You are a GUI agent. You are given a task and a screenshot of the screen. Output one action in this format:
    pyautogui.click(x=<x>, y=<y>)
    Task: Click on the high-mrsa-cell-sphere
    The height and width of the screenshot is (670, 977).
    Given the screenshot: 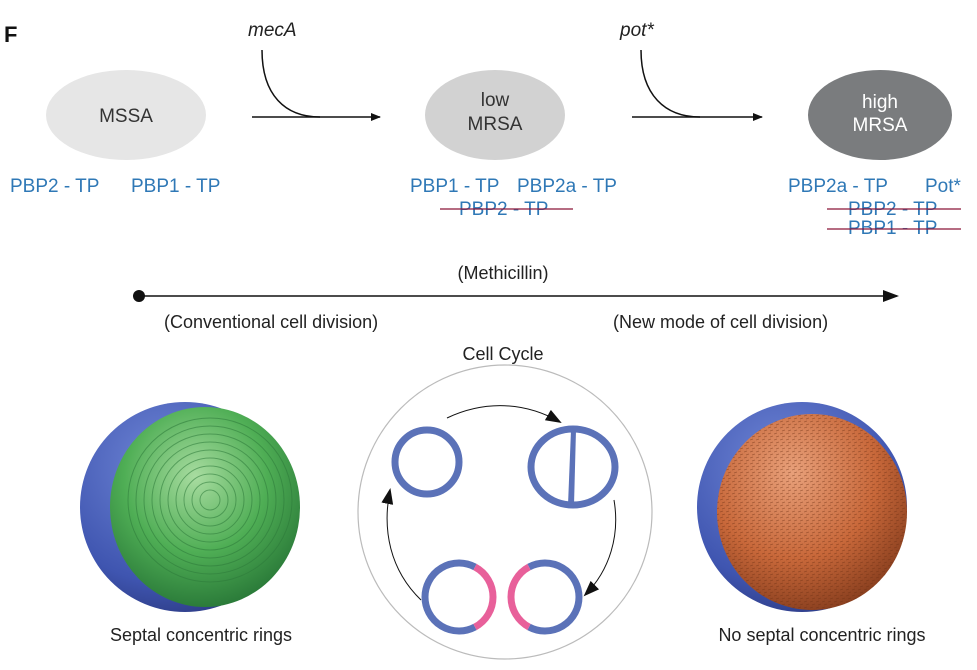 What is the action you would take?
    pyautogui.click(x=802, y=507)
    